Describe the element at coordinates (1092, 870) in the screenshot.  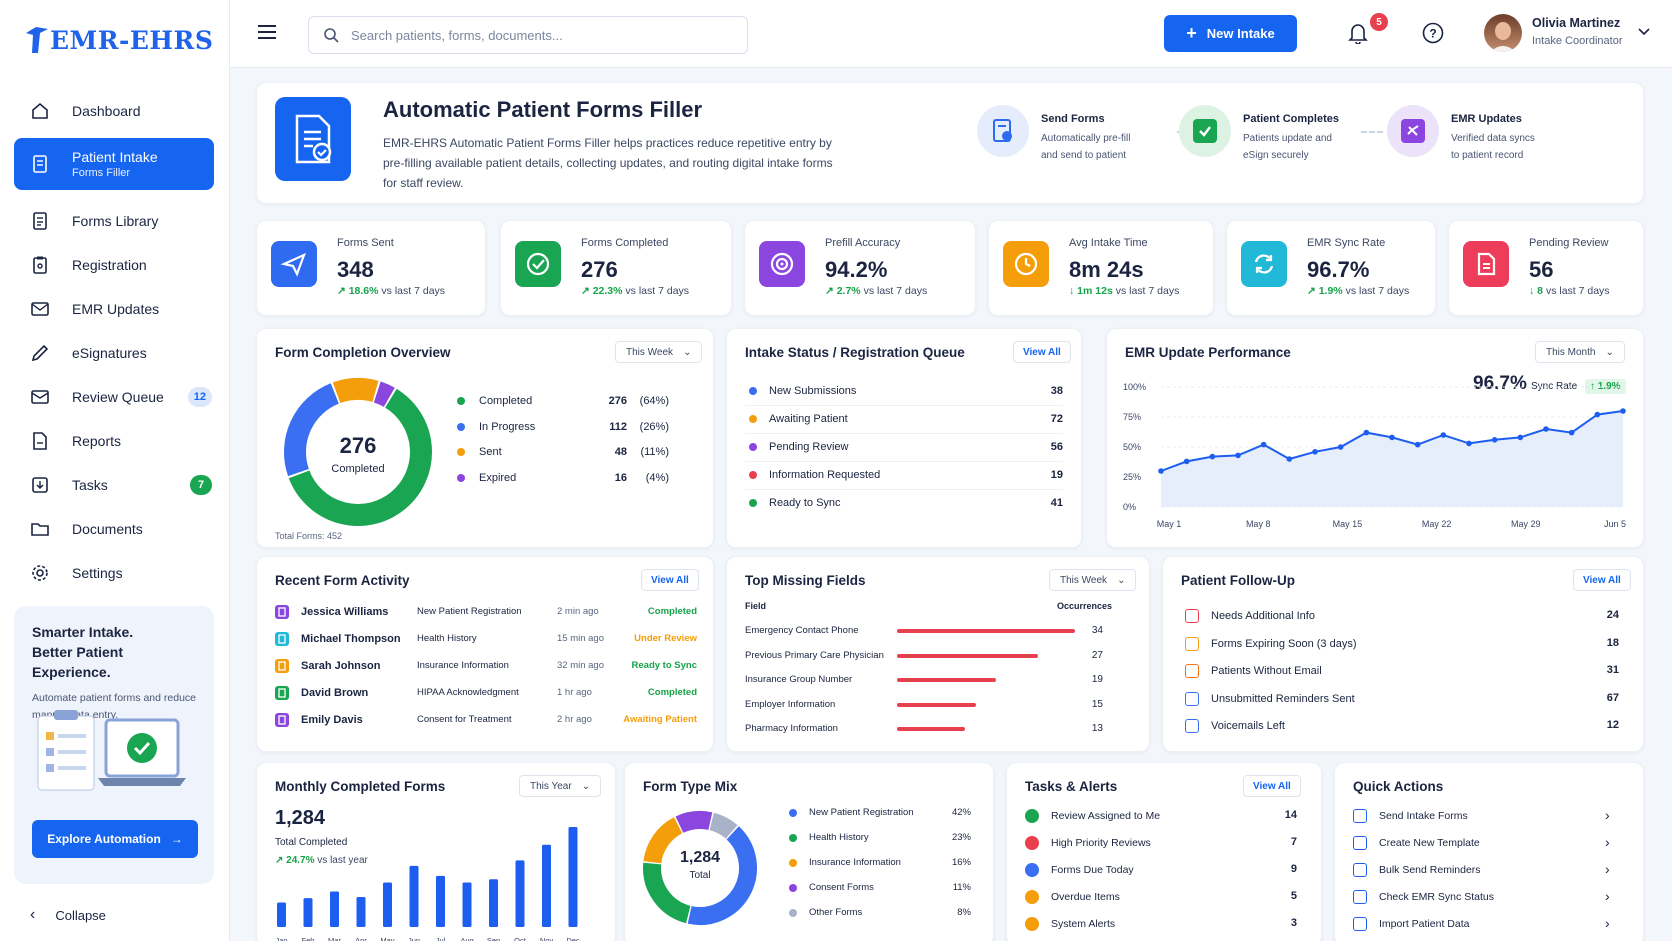
I see `task-label: Forms Due Today` at that location.